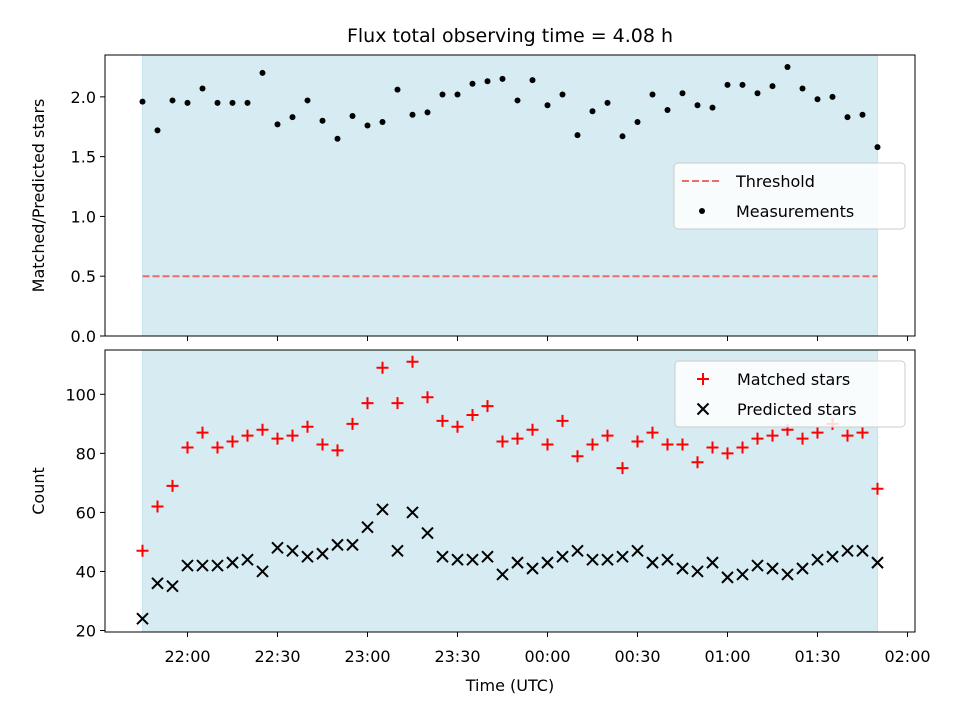 This screenshot has height=720, width=960. I want to click on y-tick-label: 60, so click(86, 512).